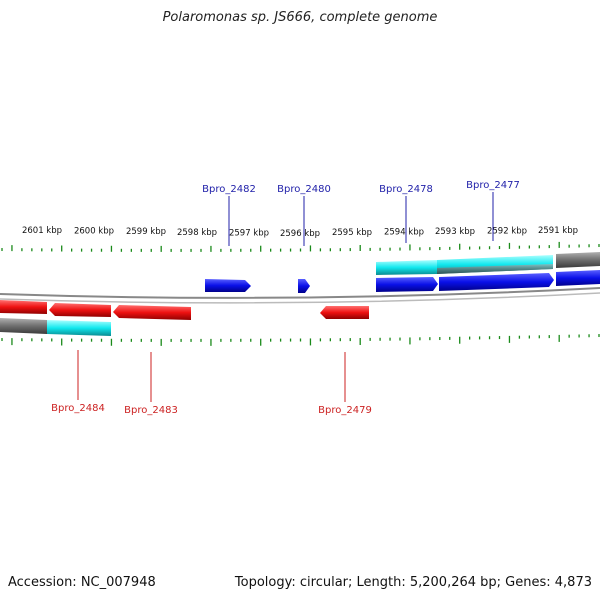 This screenshot has height=600, width=600. What do you see at coordinates (578, 260) in the screenshot?
I see `feature-gray-forward-edge` at bounding box center [578, 260].